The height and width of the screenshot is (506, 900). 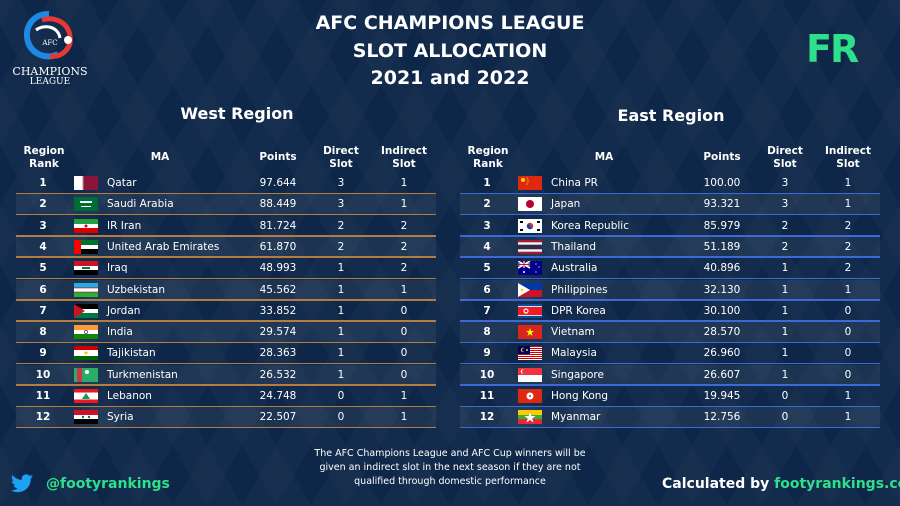 I want to click on logo-afc-text: AFC, so click(x=50, y=43).